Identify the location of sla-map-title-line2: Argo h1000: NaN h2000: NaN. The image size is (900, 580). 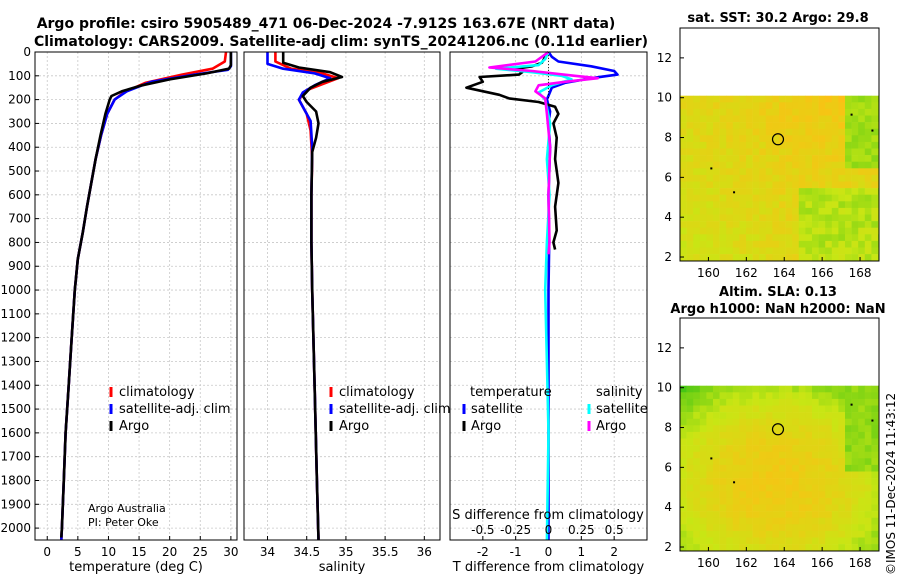
(777, 309).